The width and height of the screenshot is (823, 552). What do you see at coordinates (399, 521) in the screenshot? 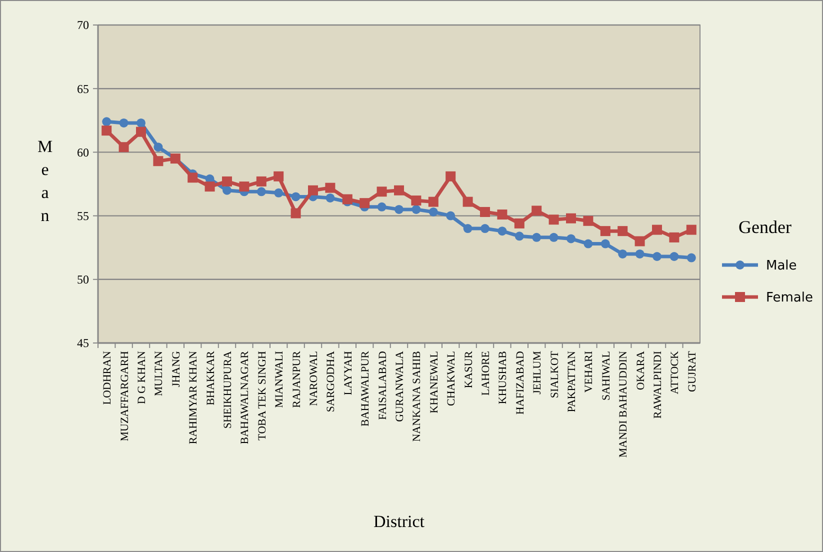
I see `x-axis-title: District` at bounding box center [399, 521].